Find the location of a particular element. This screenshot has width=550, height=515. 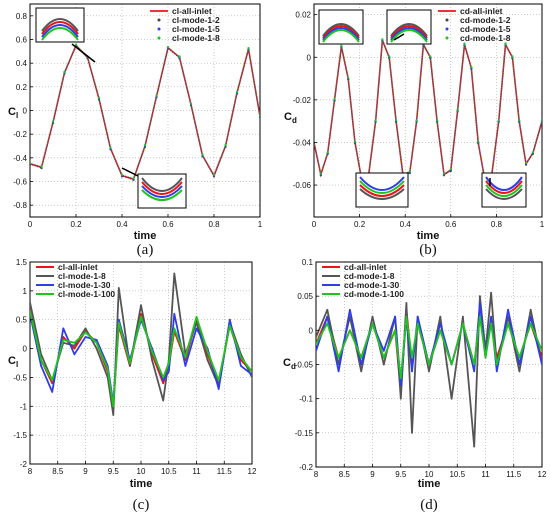

y-tick-label: -0.02 is located at coordinates (302, 100).